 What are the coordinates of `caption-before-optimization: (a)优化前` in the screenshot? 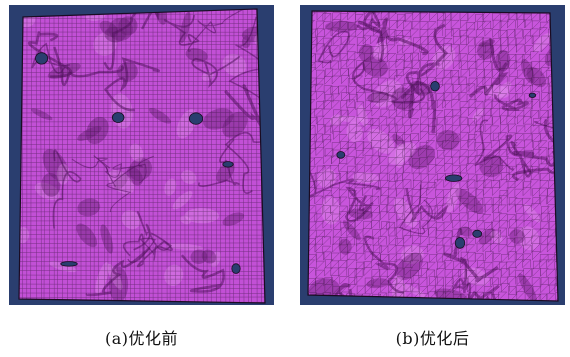 It's located at (141, 338).